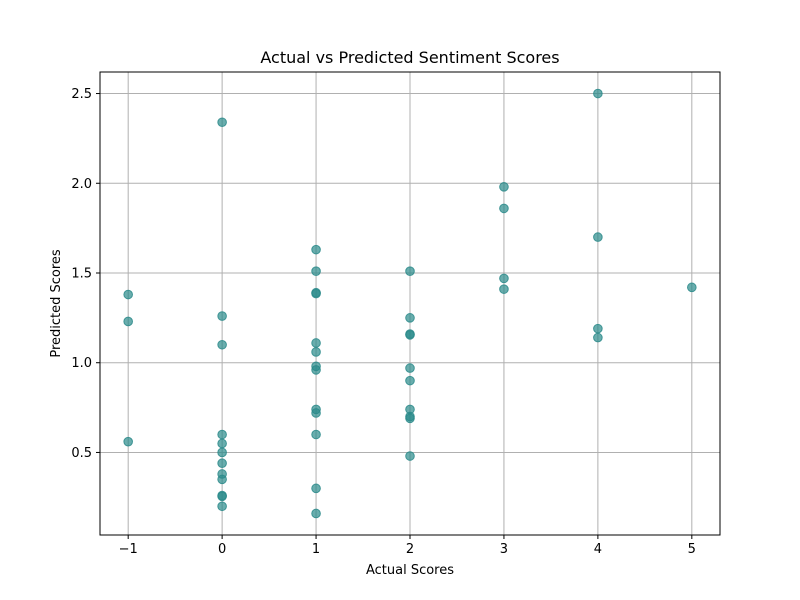 The height and width of the screenshot is (600, 800). What do you see at coordinates (56, 303) in the screenshot?
I see `y-axis-label: Predicted Scores` at bounding box center [56, 303].